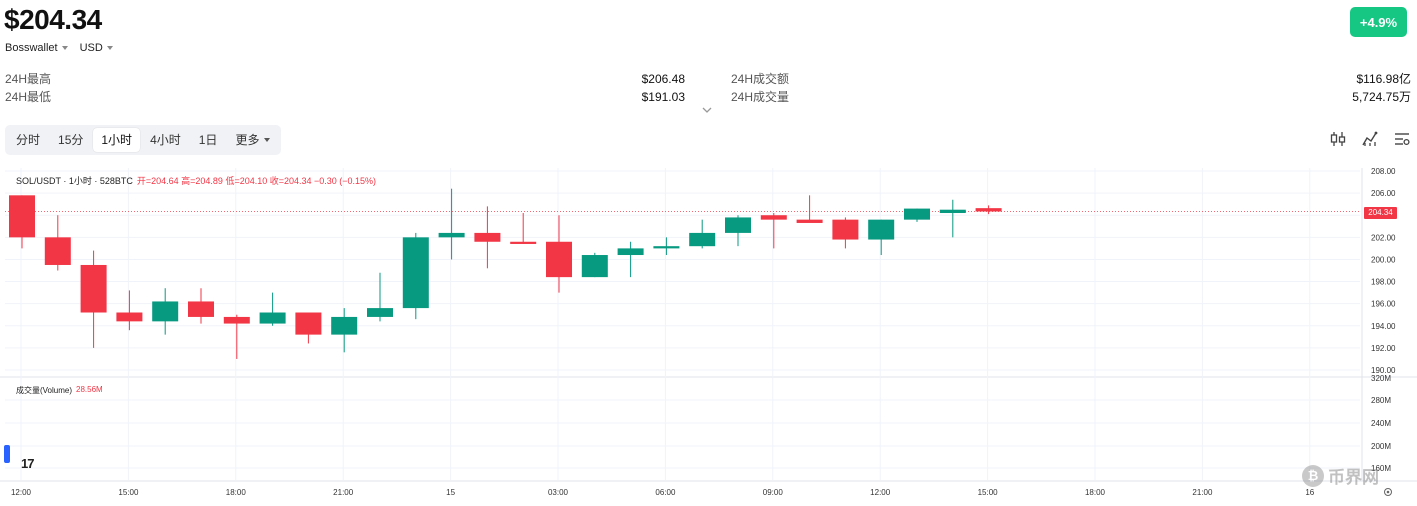 Image resolution: width=1417 pixels, height=506 pixels. I want to click on interval-tabs: 分时 15分 1小时 4小时 1日 更多, so click(143, 140).